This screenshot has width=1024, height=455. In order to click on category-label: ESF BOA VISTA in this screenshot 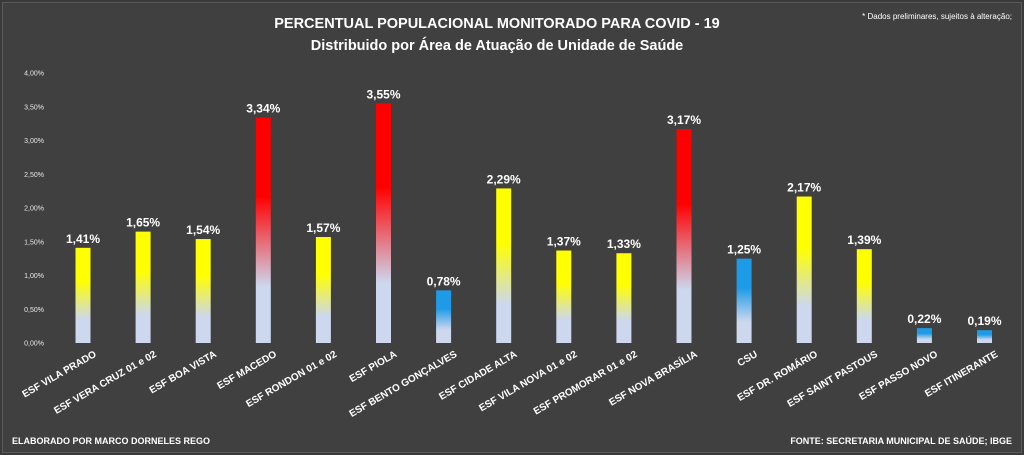, I will do `click(183, 372)`.